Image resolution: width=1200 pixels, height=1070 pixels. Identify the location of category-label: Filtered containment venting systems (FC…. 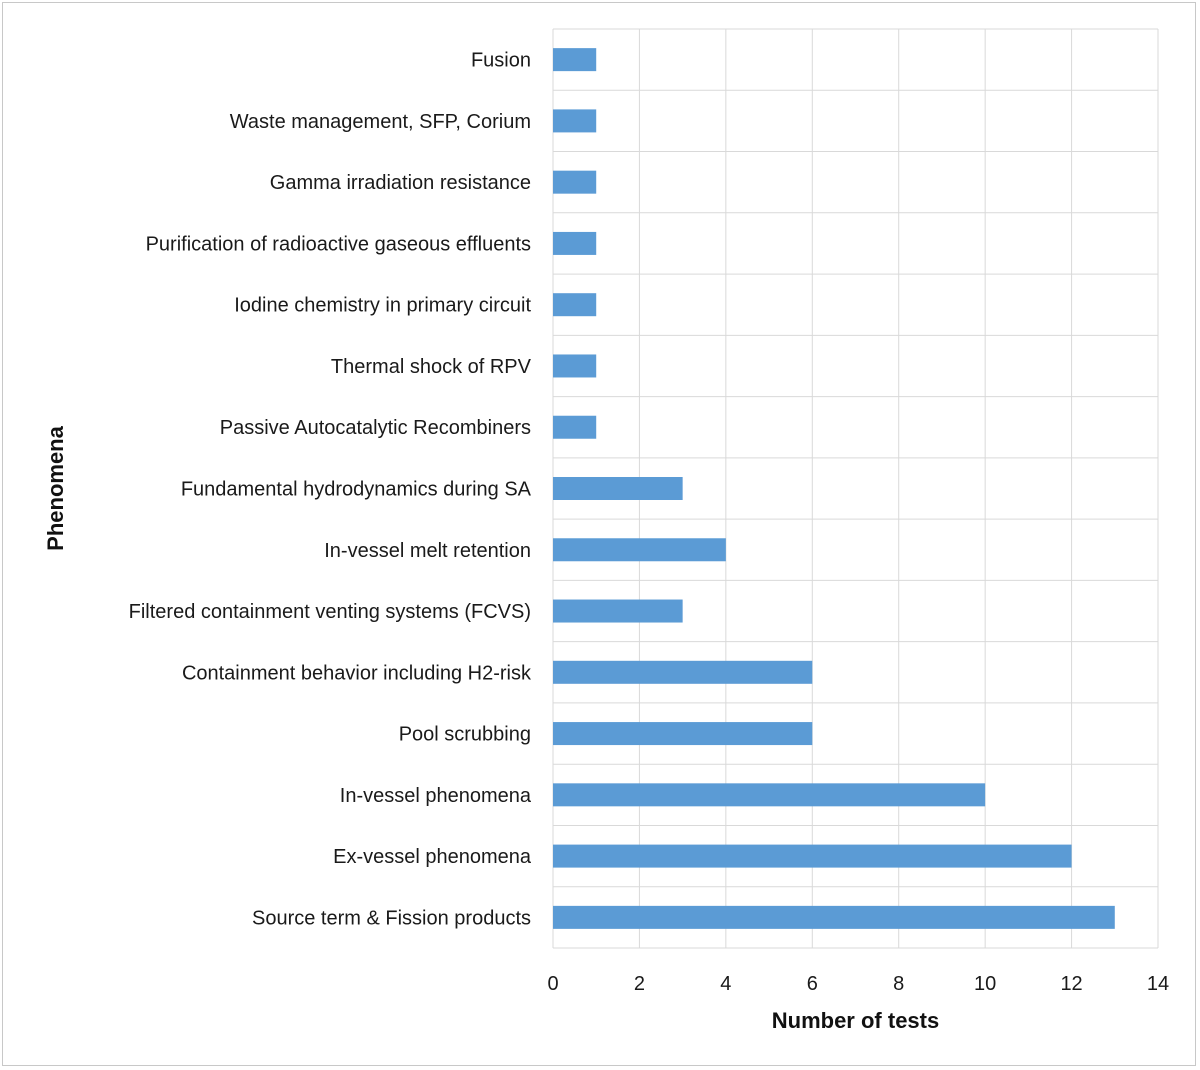
(330, 612).